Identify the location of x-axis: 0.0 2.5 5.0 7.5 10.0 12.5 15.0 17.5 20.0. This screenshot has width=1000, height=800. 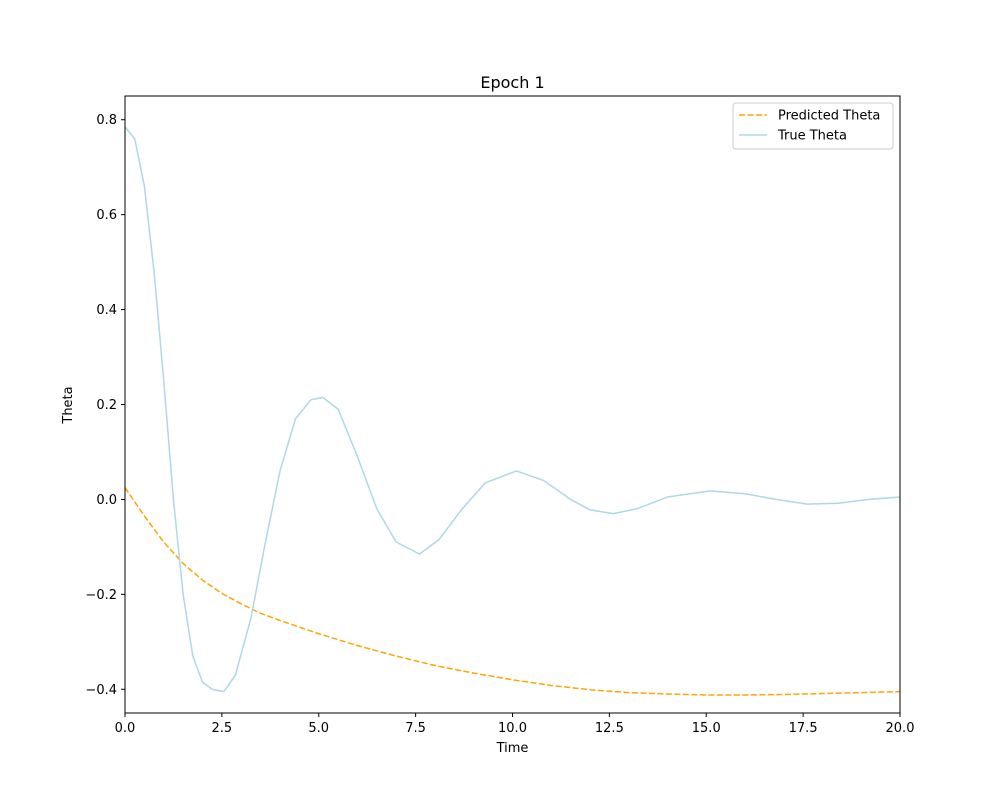
(515, 724).